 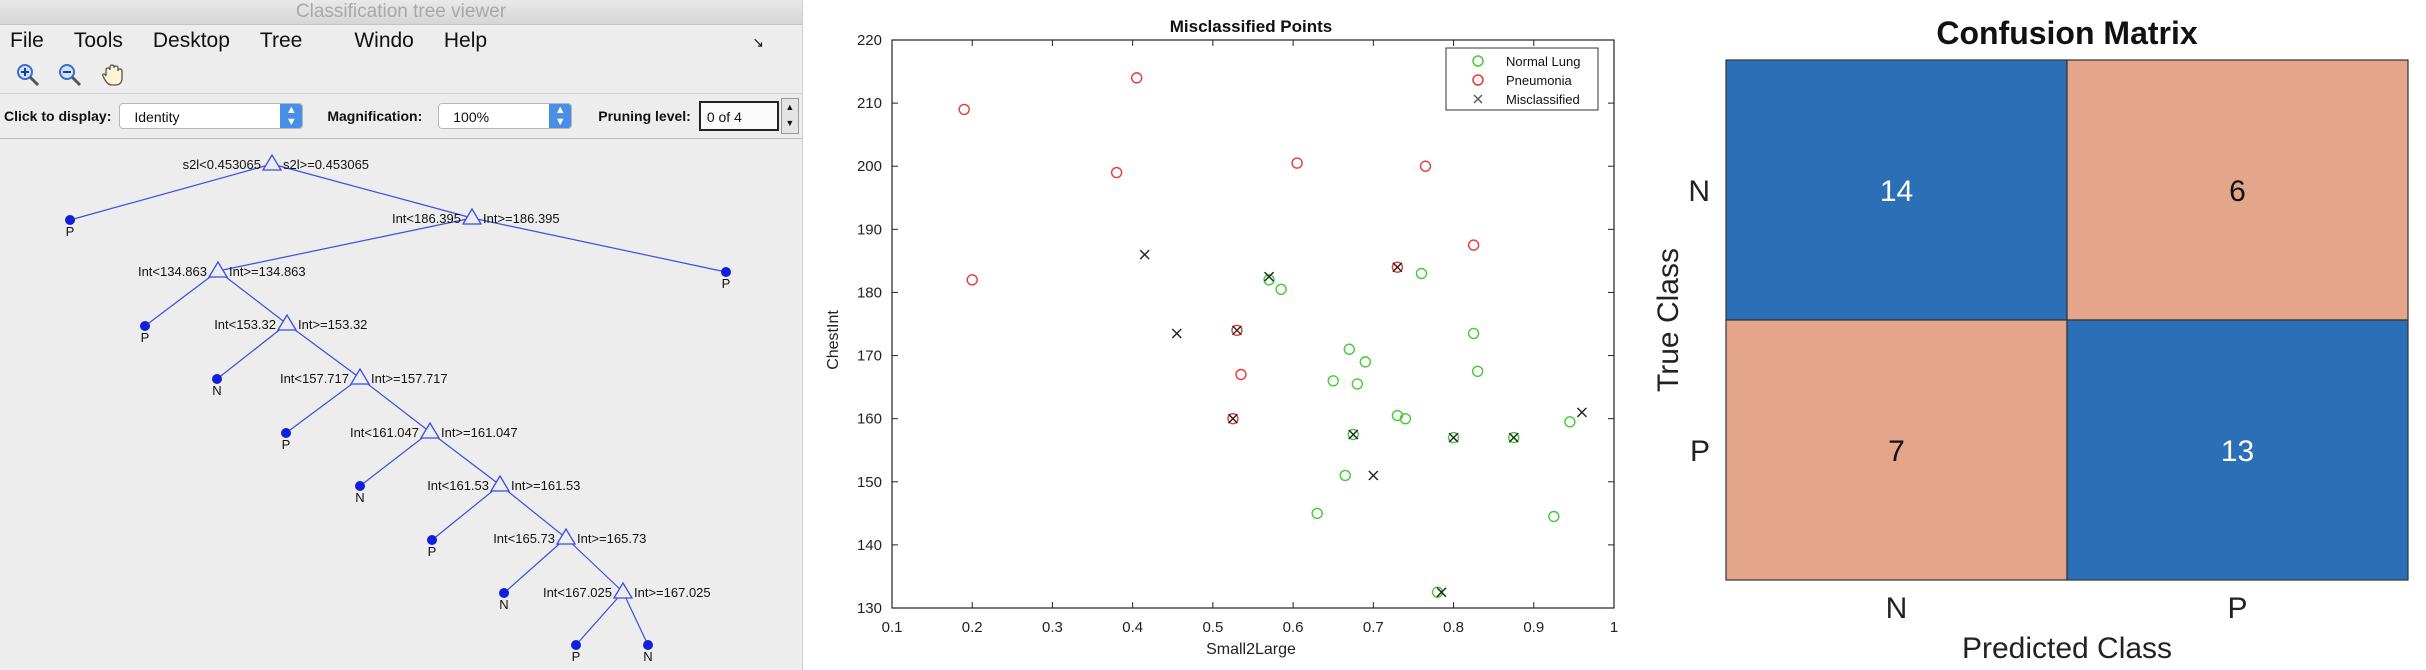 I want to click on zoom-out-icon, so click(x=70, y=75).